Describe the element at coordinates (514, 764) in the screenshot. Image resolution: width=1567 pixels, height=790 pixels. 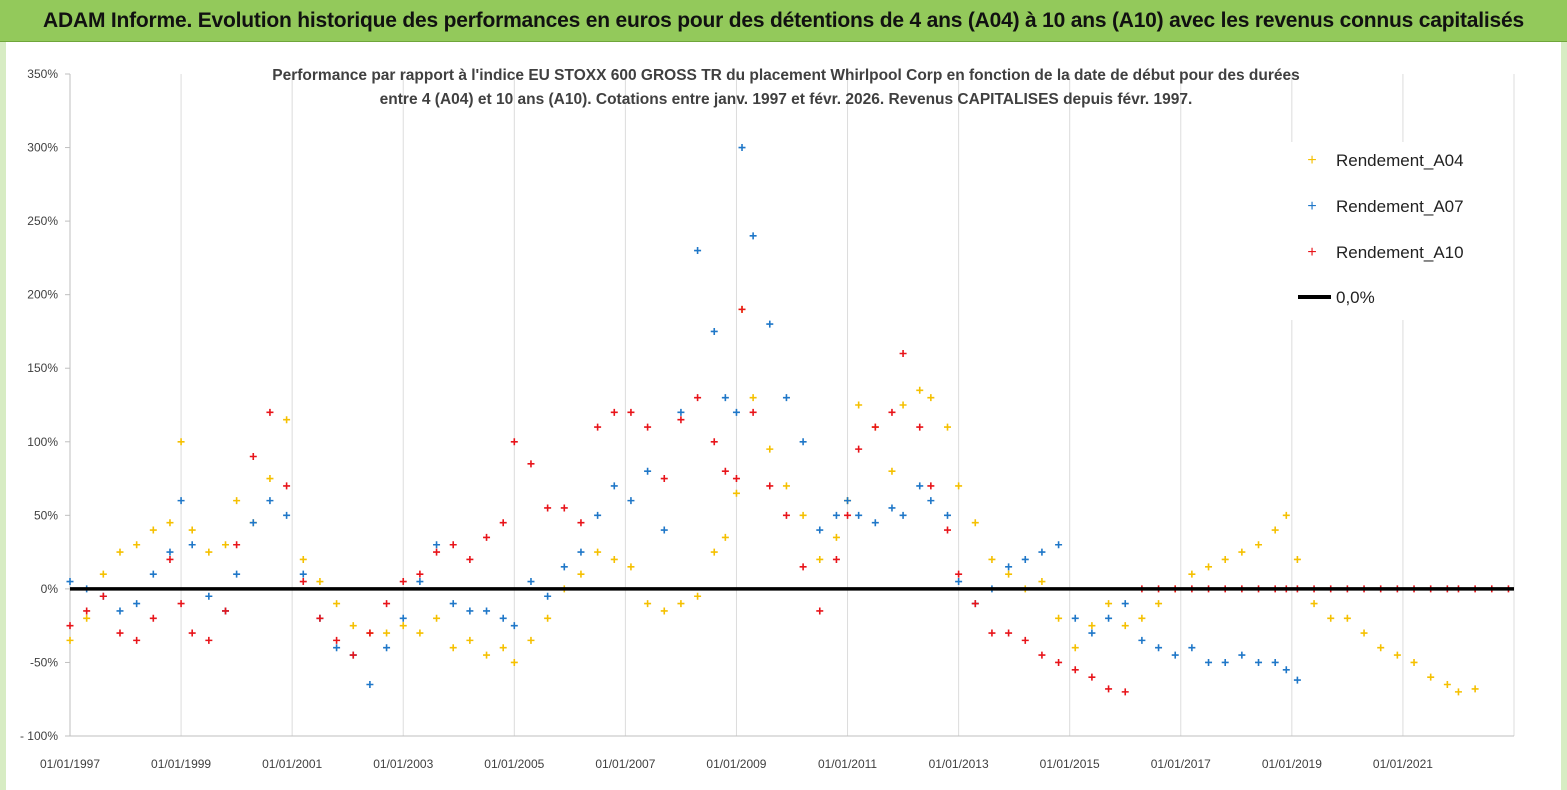
I see `x-tick-label: 01/01/2005` at that location.